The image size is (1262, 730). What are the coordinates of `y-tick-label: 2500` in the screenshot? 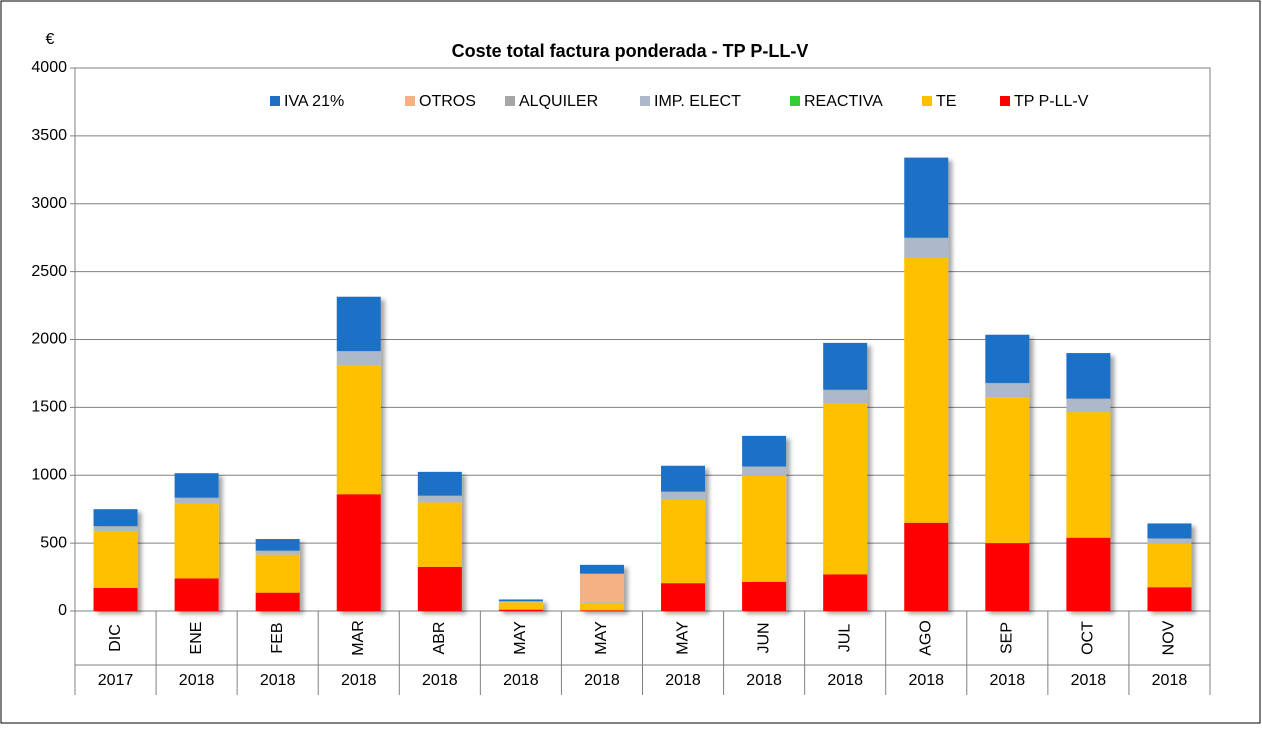 It's located at (49, 271).